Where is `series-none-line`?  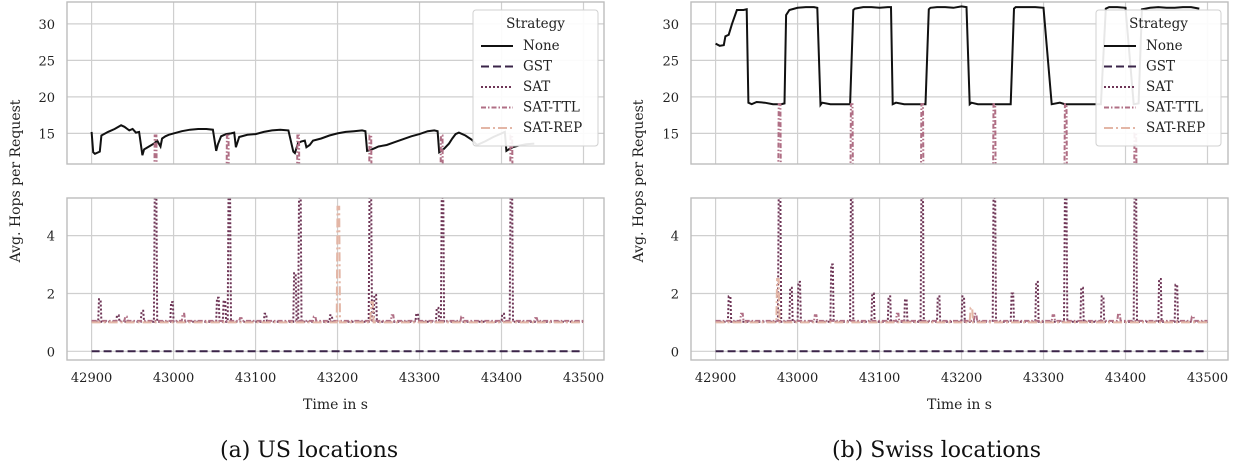 series-none-line is located at coordinates (312, 140).